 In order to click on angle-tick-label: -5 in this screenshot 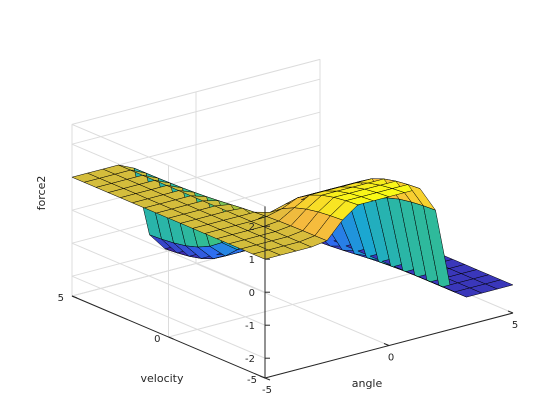, I will do `click(267, 390)`.